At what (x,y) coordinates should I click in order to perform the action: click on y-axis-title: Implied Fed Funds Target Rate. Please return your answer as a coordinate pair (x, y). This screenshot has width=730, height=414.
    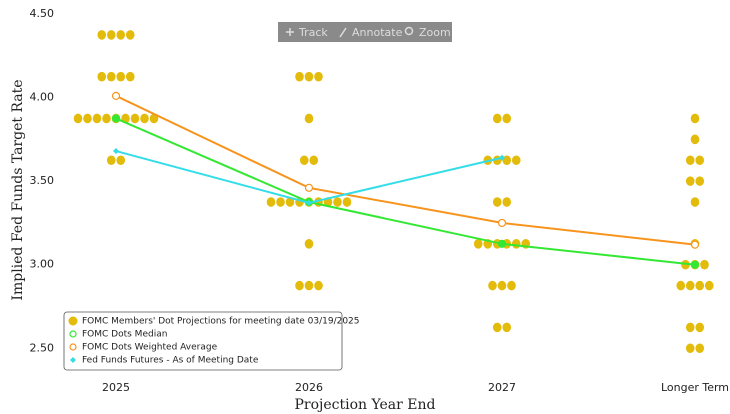
    Looking at the image, I should click on (18, 189).